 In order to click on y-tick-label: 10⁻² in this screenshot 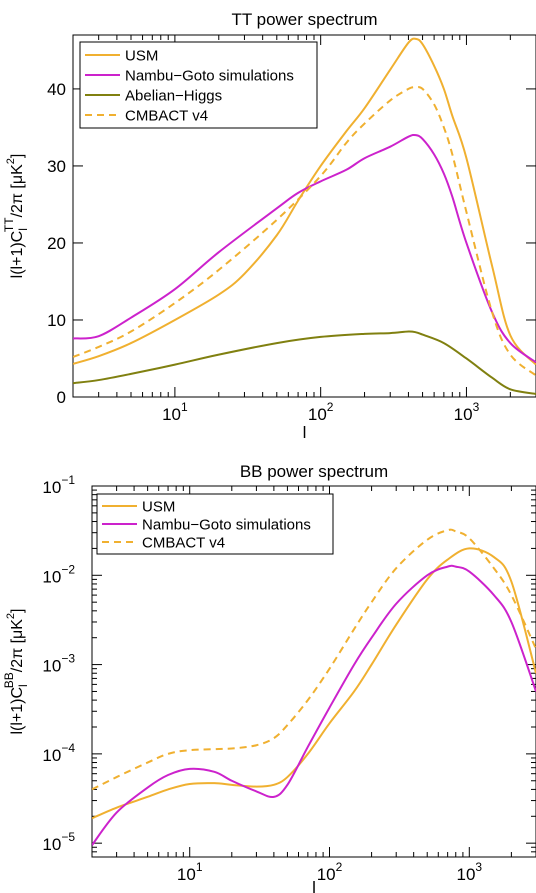, I will do `click(58, 574)`.